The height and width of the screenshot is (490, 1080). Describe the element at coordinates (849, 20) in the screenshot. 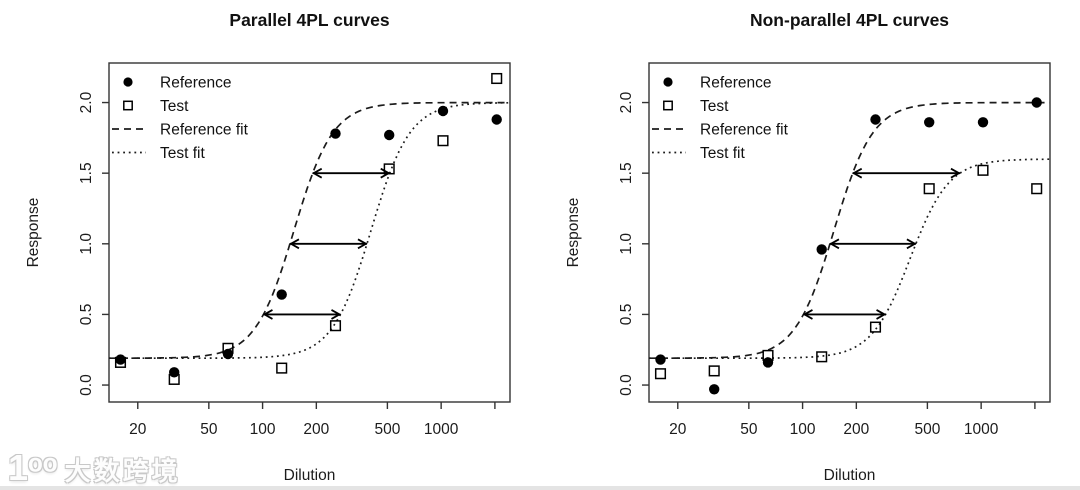

I see `chart-title: Non-parallel 4PL curves` at that location.